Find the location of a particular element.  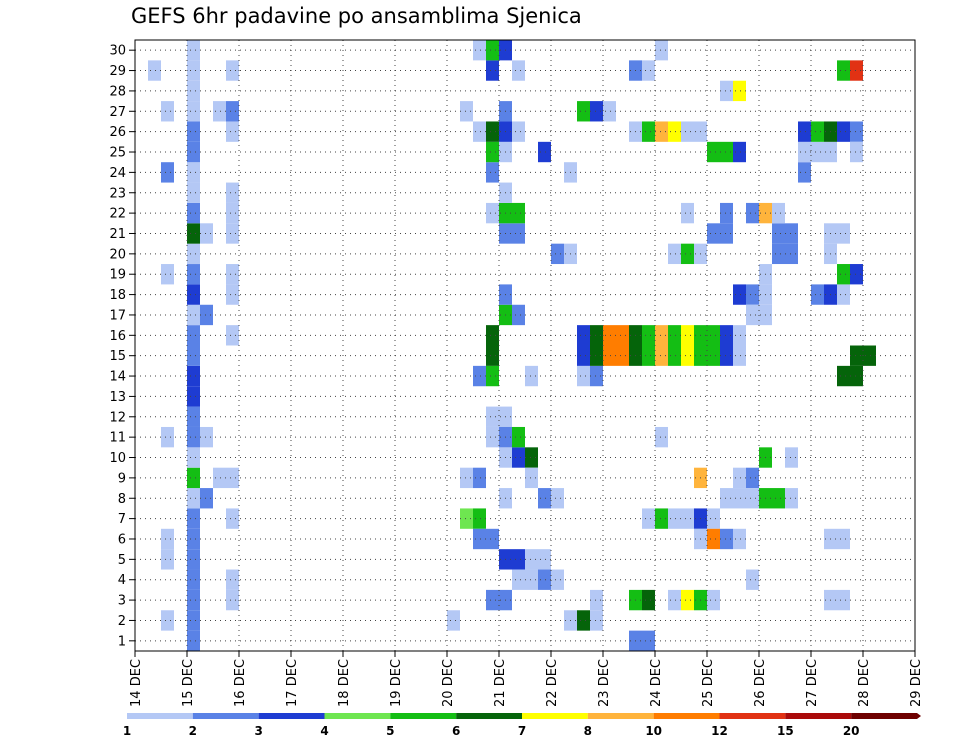

y-tick-label: 23 is located at coordinates (117, 193).